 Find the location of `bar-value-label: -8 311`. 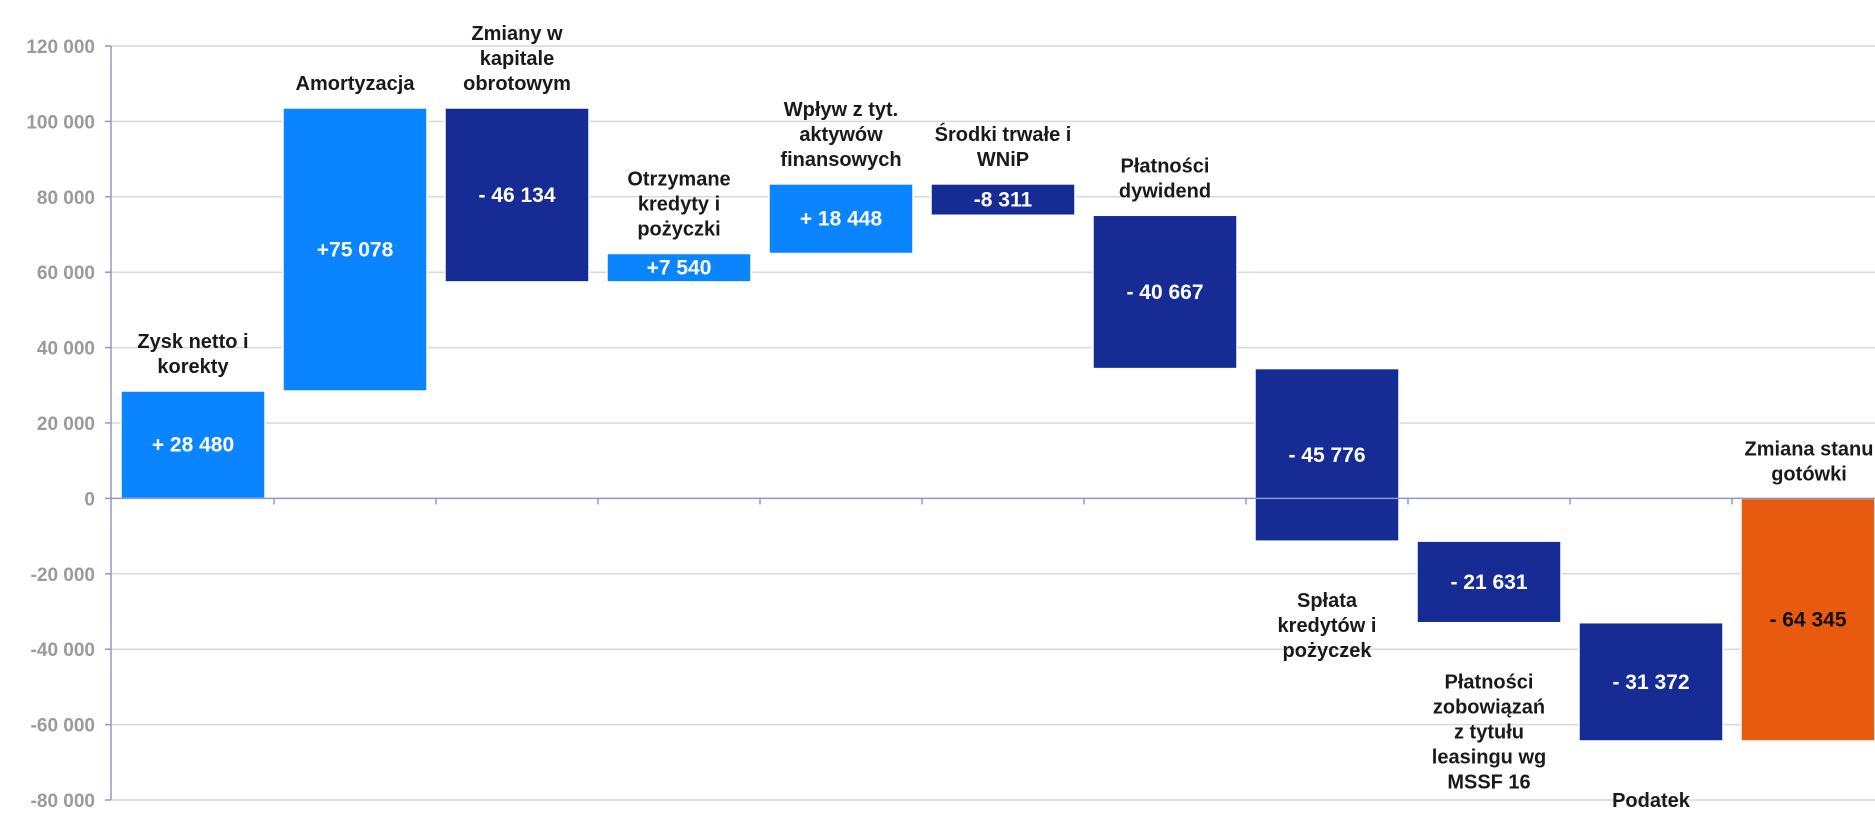

bar-value-label: -8 311 is located at coordinates (1003, 200).